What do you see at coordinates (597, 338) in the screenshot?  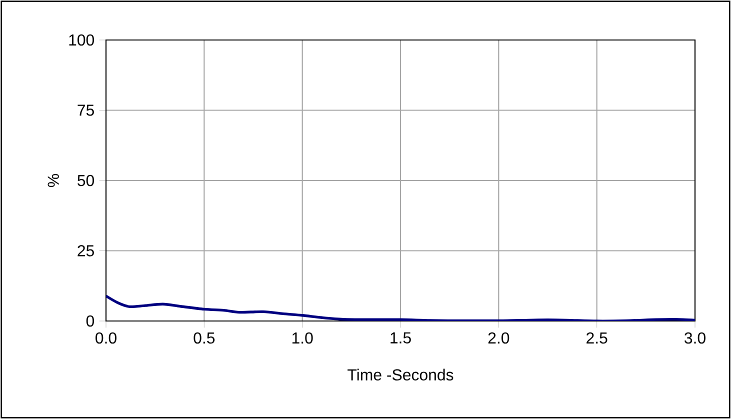 I see `x-tick-label: 2.5` at bounding box center [597, 338].